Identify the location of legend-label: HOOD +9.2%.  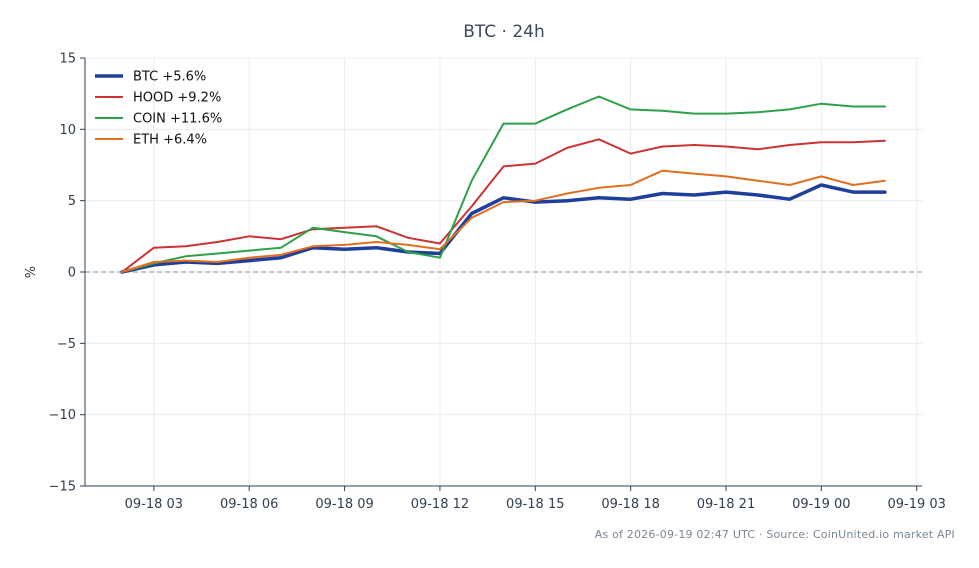
(177, 98).